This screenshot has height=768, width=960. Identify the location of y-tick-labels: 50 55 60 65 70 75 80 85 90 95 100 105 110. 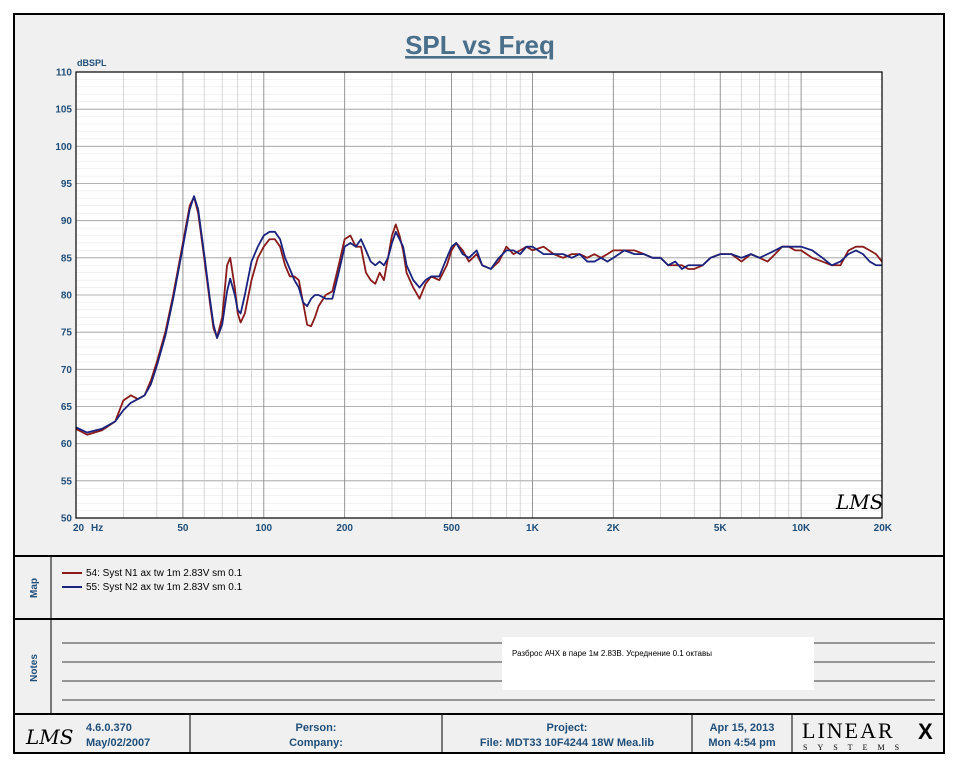
(63, 296).